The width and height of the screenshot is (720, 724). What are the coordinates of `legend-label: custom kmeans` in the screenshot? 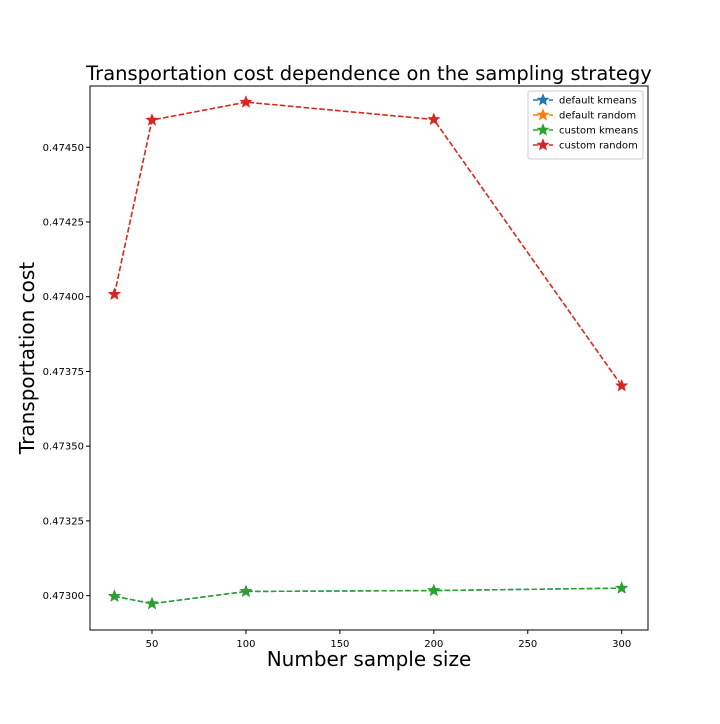 It's located at (598, 131).